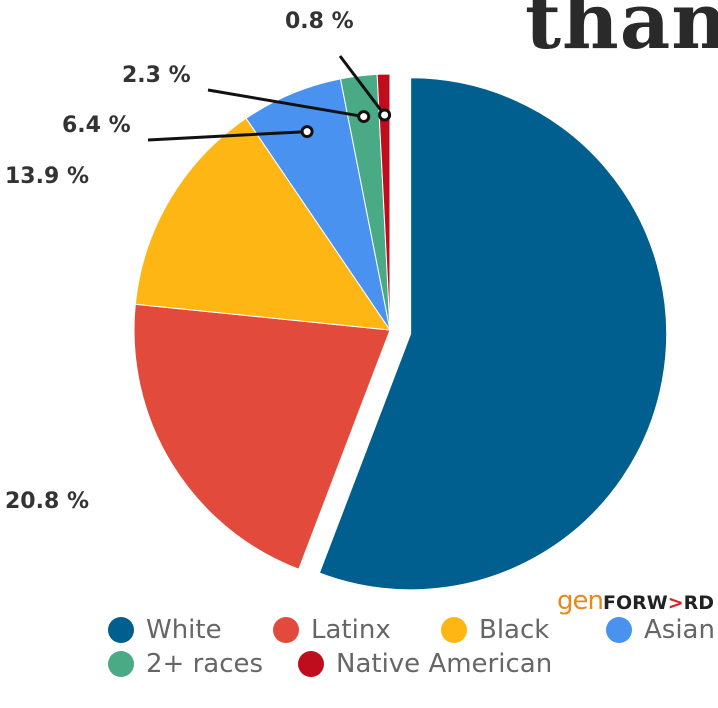 This screenshot has height=708, width=718. Describe the element at coordinates (263, 224) in the screenshot. I see `pie-slice-black` at that location.